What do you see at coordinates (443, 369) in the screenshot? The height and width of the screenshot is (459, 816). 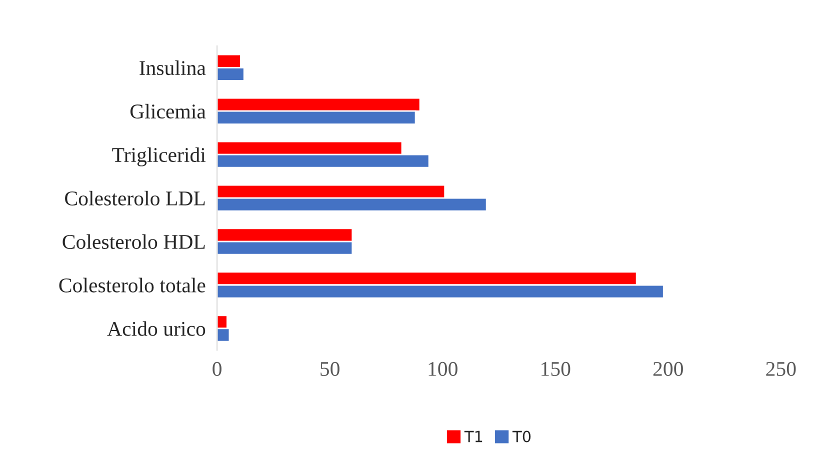 I see `x-tick-label: 100` at bounding box center [443, 369].